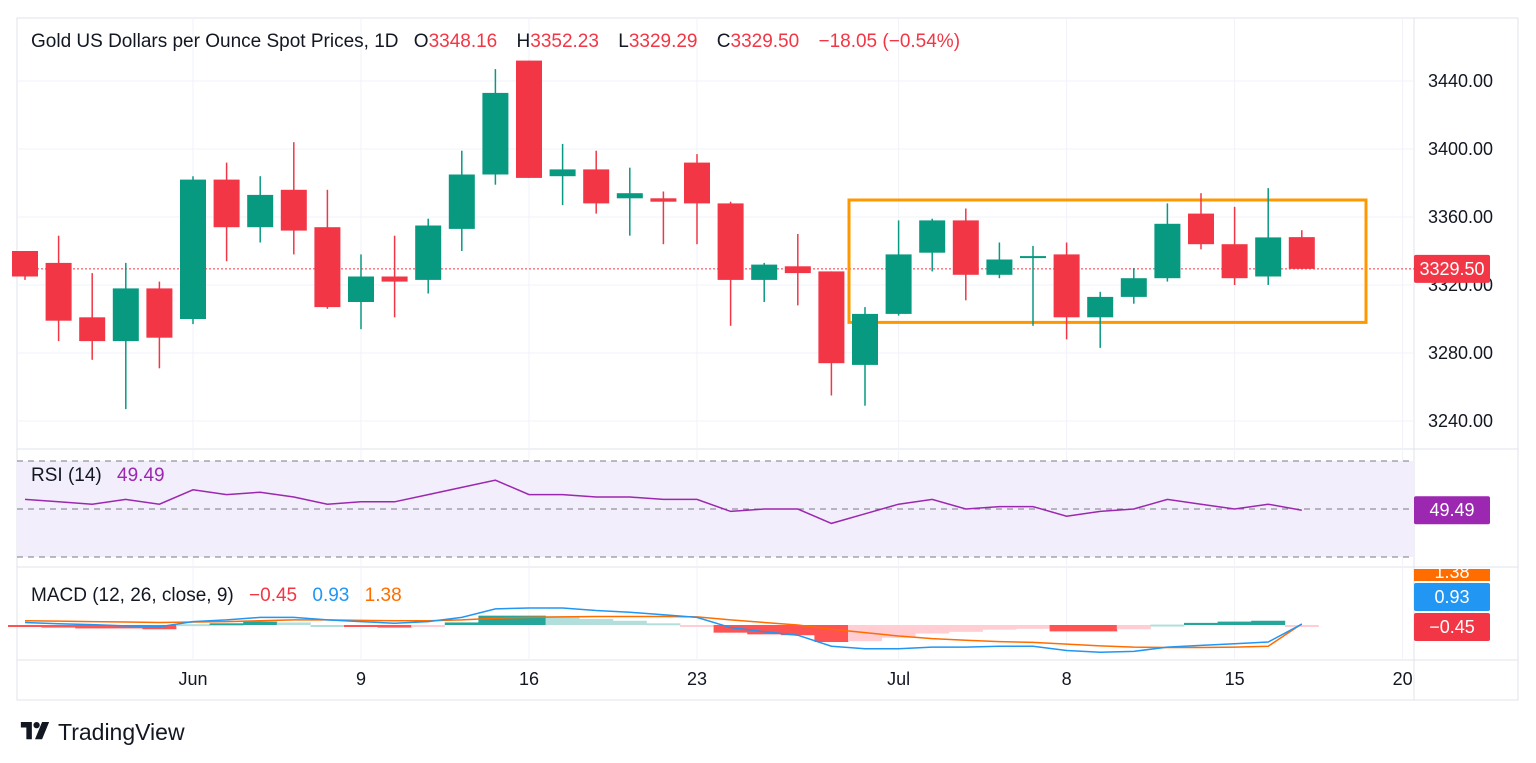 The width and height of the screenshot is (1536, 763). I want to click on rsi-layer, so click(663, 502).